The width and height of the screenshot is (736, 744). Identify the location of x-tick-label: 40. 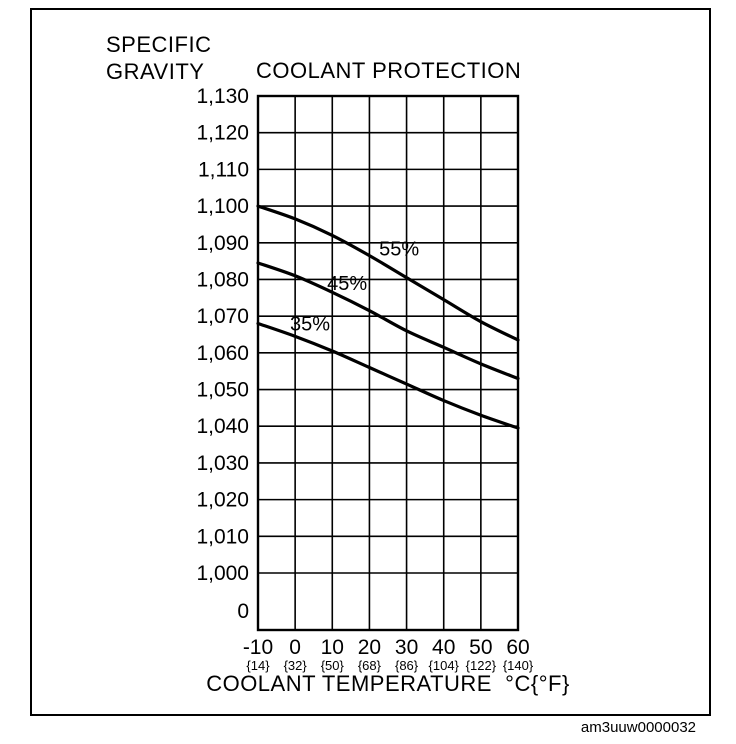
(443, 647).